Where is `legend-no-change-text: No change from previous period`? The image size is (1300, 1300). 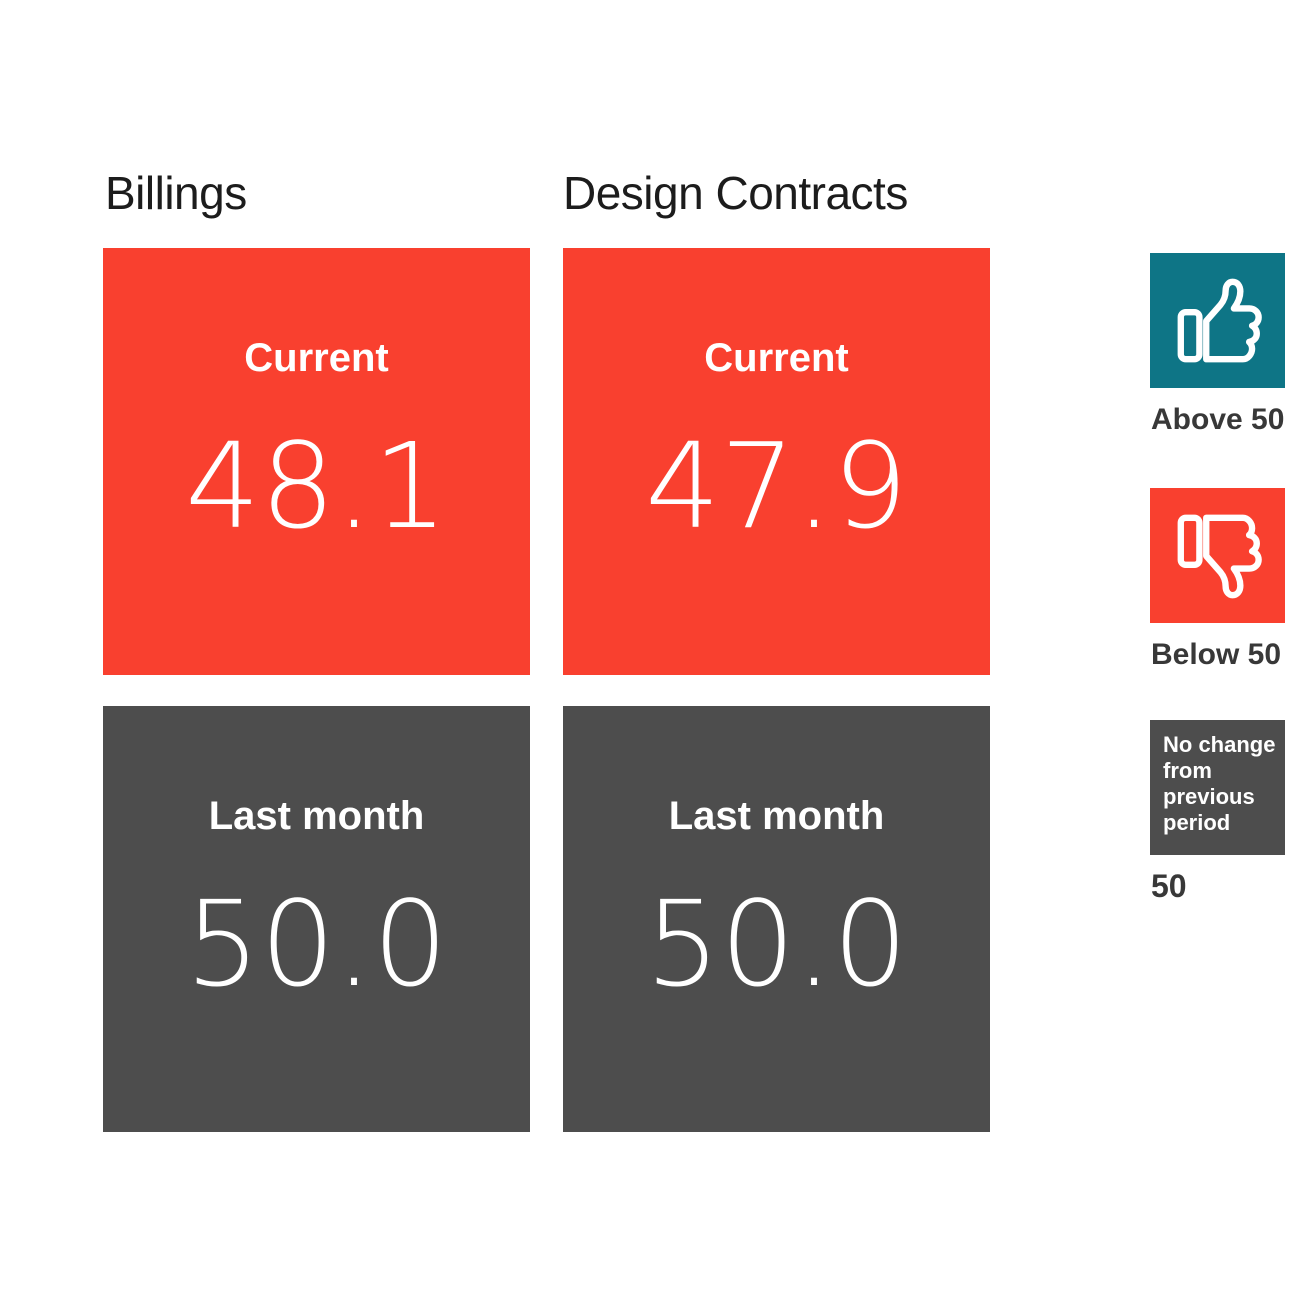 legend-no-change-text: No change from previous period is located at coordinates (1219, 783).